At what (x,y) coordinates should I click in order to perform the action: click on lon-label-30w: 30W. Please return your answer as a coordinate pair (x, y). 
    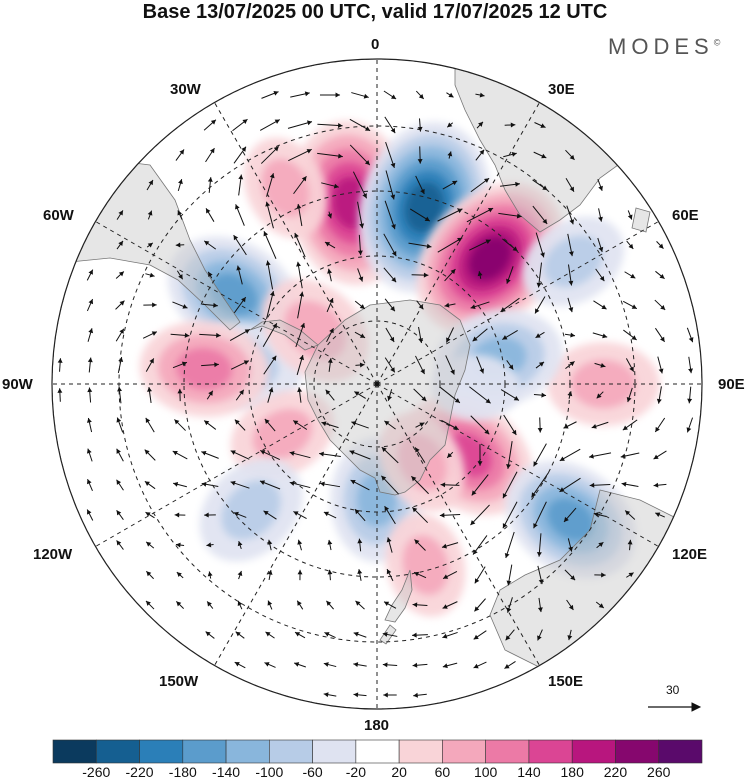
    Looking at the image, I should click on (185, 89).